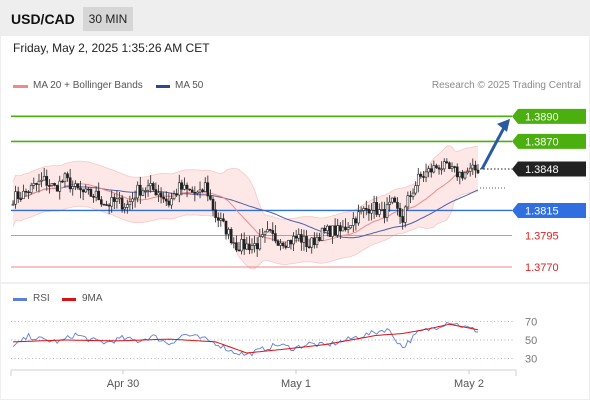 The width and height of the screenshot is (590, 400). Describe the element at coordinates (108, 19) in the screenshot. I see `timeframe-button: 30 MIN` at that location.